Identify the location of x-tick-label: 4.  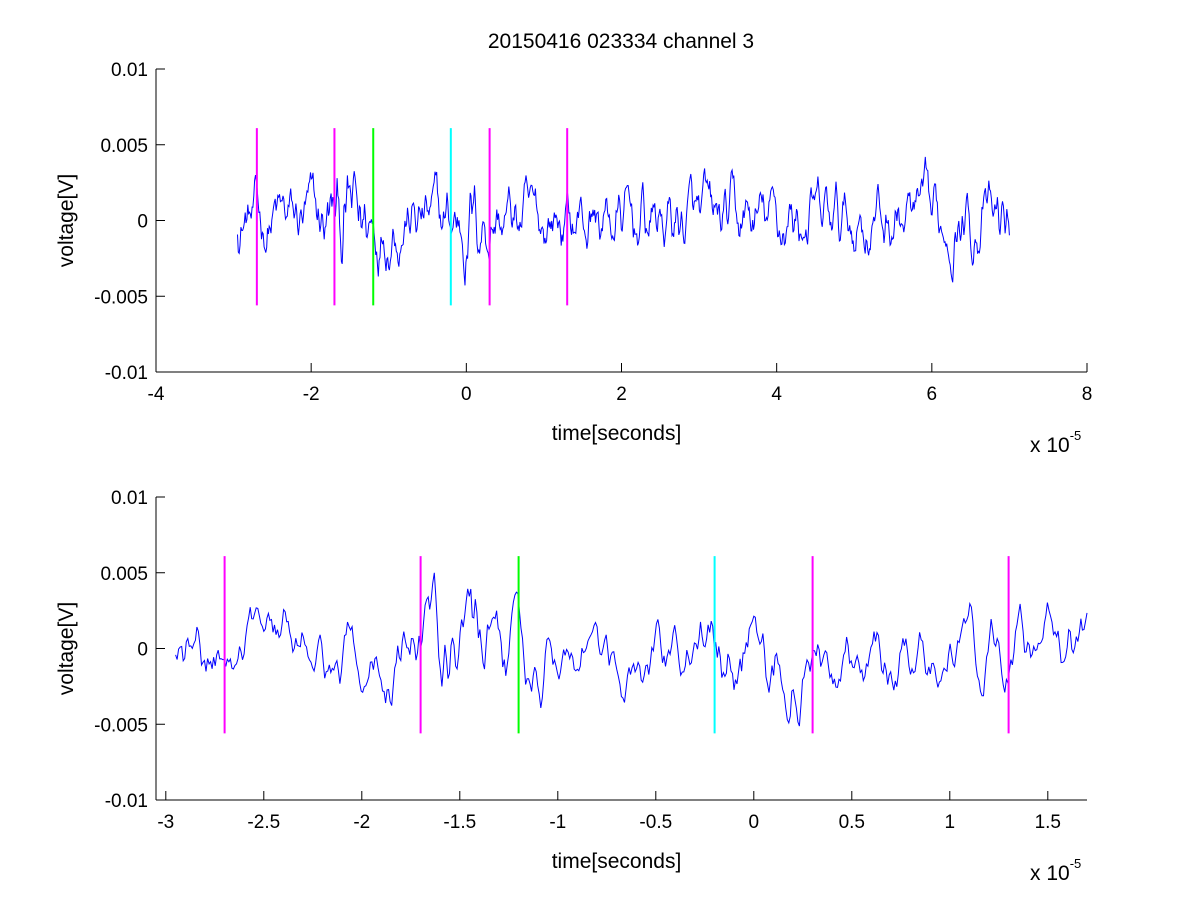
(776, 394).